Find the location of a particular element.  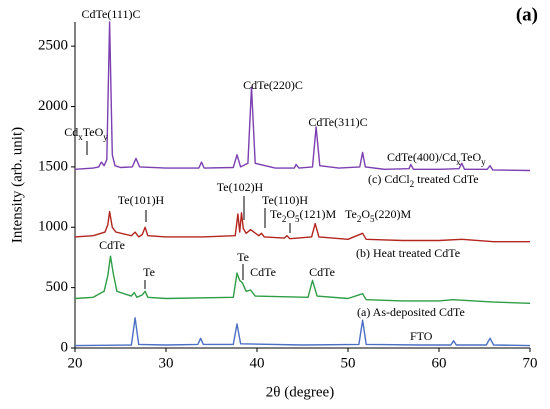

annotation: CdTe(311)C is located at coordinates (337, 122).